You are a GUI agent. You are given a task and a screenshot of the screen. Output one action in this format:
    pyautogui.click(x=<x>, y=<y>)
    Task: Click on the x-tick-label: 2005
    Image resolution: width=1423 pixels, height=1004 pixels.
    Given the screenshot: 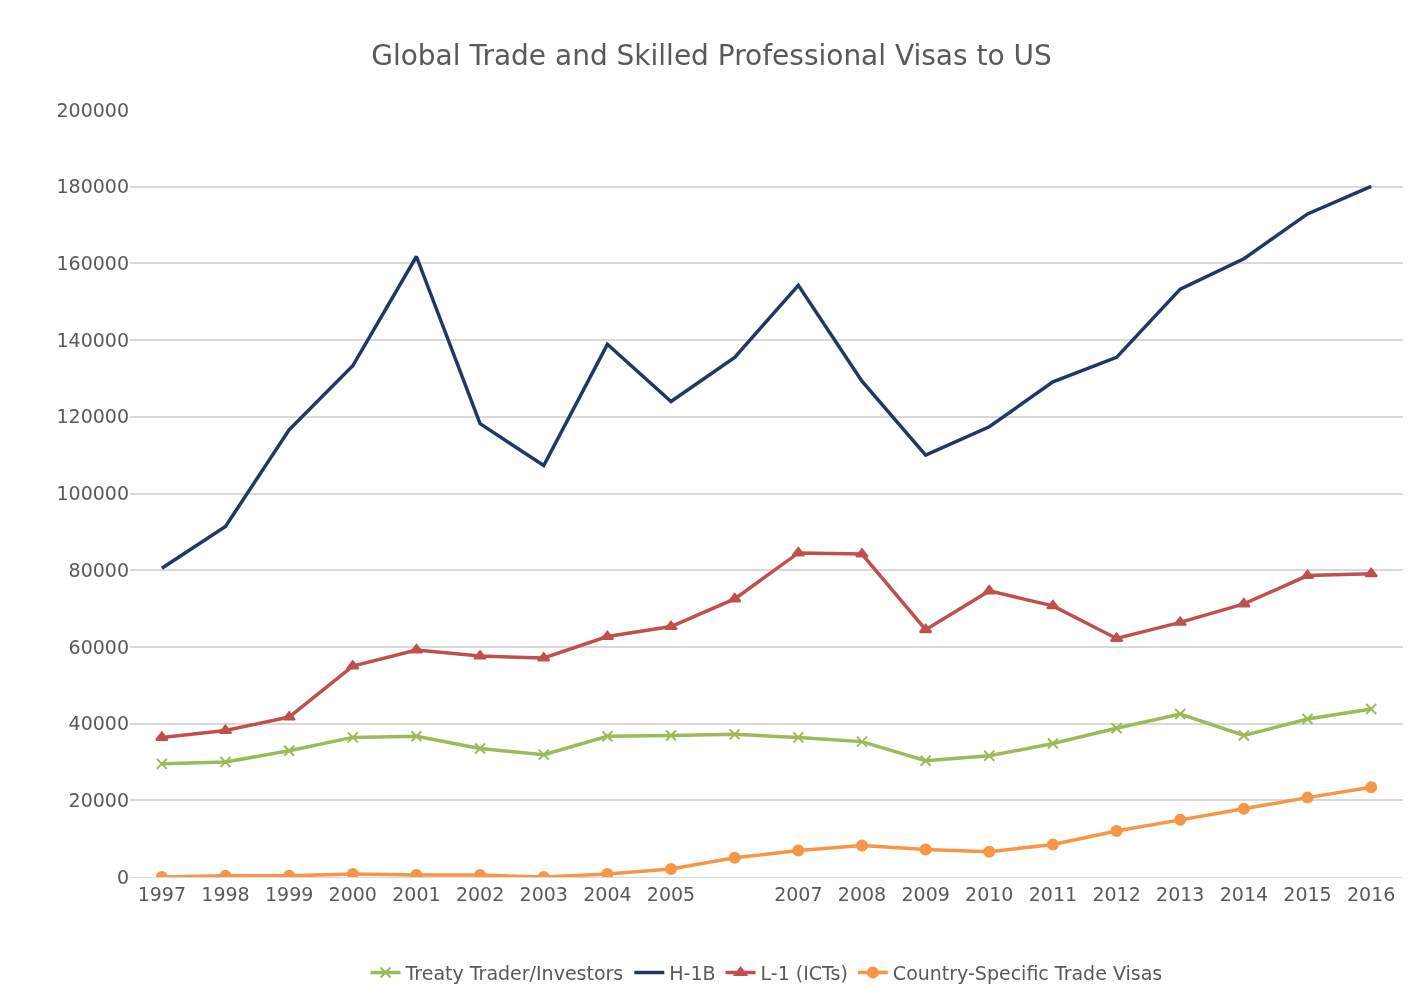 What is the action you would take?
    pyautogui.click(x=671, y=893)
    